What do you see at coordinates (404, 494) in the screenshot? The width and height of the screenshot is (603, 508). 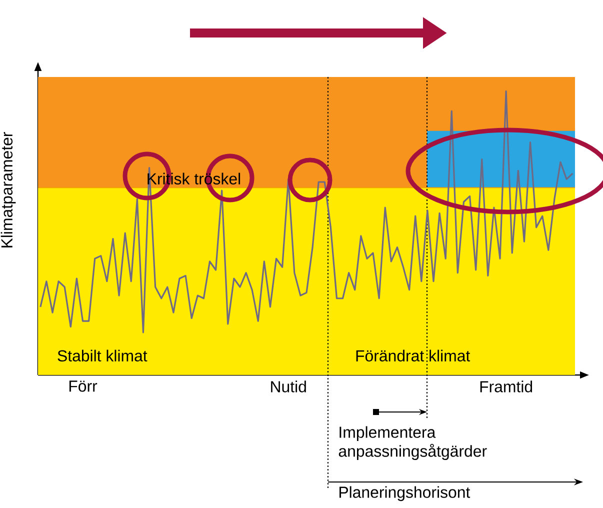 I see `text: Planeringshorisont` at bounding box center [404, 494].